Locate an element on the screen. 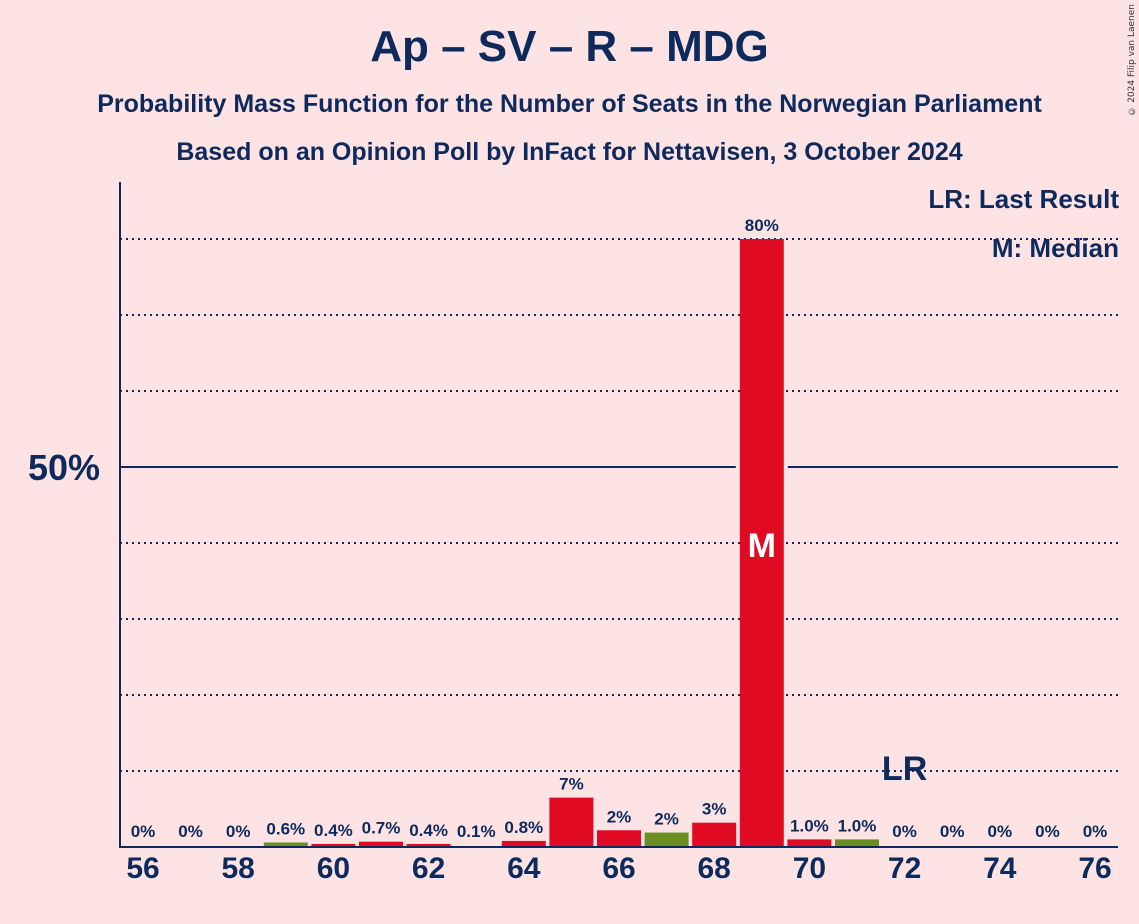 This screenshot has height=924, width=1139. data-label-69: 80% is located at coordinates (762, 225).